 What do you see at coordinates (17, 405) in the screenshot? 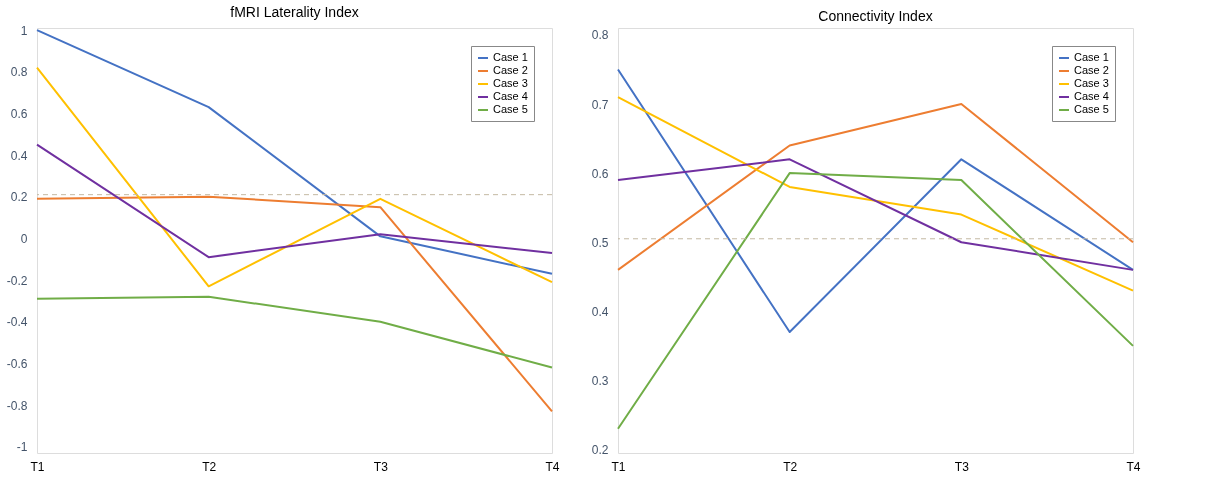
I see `y-tick-label: -0.8` at bounding box center [17, 405].